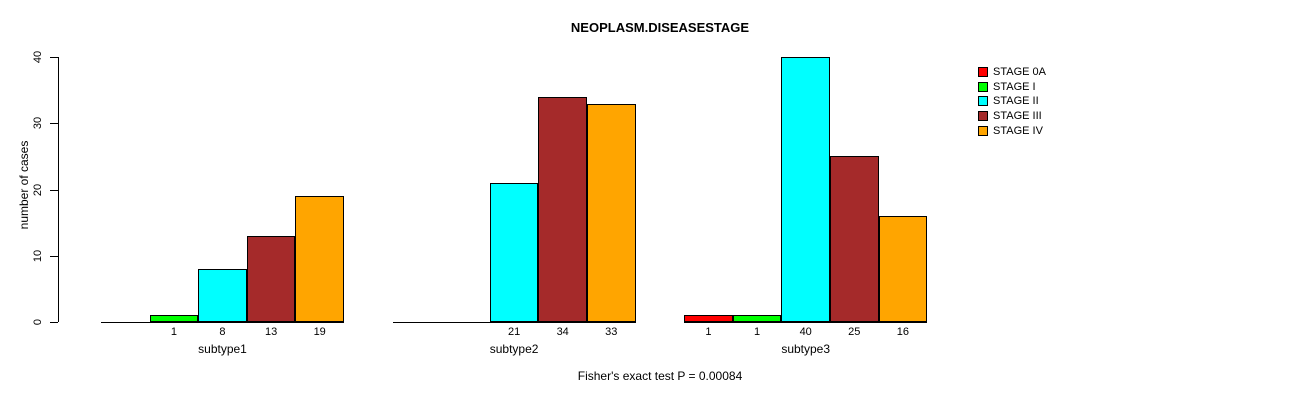 The width and height of the screenshot is (1290, 400). I want to click on legend-label: STAGE I, so click(1014, 86).